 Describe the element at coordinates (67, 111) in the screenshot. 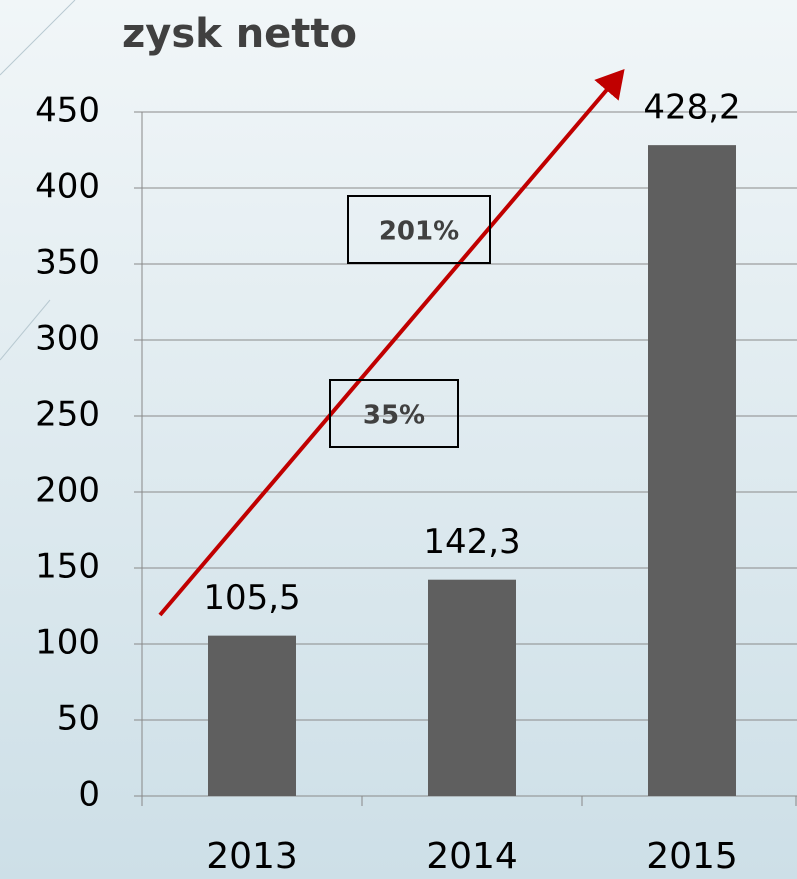

I see `y-tick-label: 450` at that location.